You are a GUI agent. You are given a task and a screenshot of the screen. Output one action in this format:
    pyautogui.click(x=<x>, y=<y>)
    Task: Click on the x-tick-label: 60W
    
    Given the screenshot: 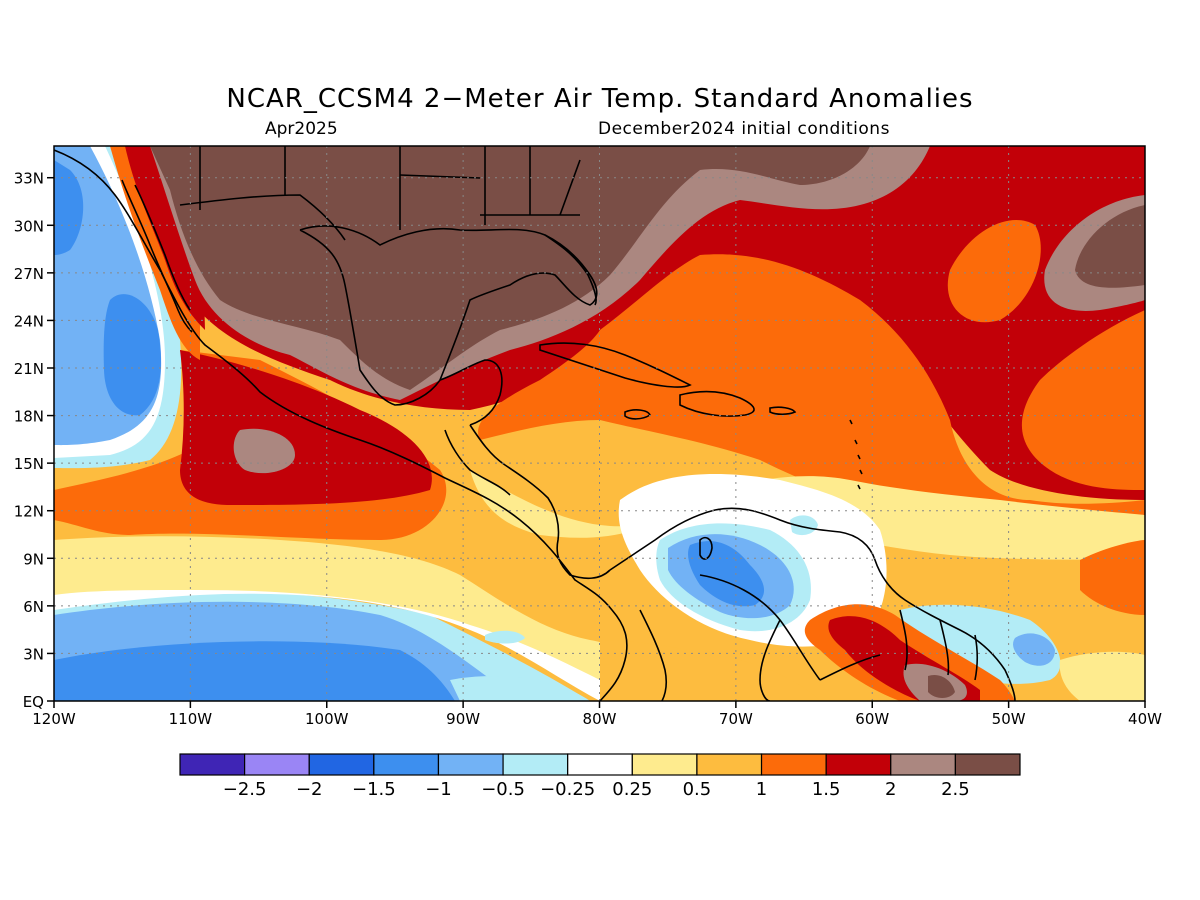 What is the action you would take?
    pyautogui.click(x=872, y=719)
    